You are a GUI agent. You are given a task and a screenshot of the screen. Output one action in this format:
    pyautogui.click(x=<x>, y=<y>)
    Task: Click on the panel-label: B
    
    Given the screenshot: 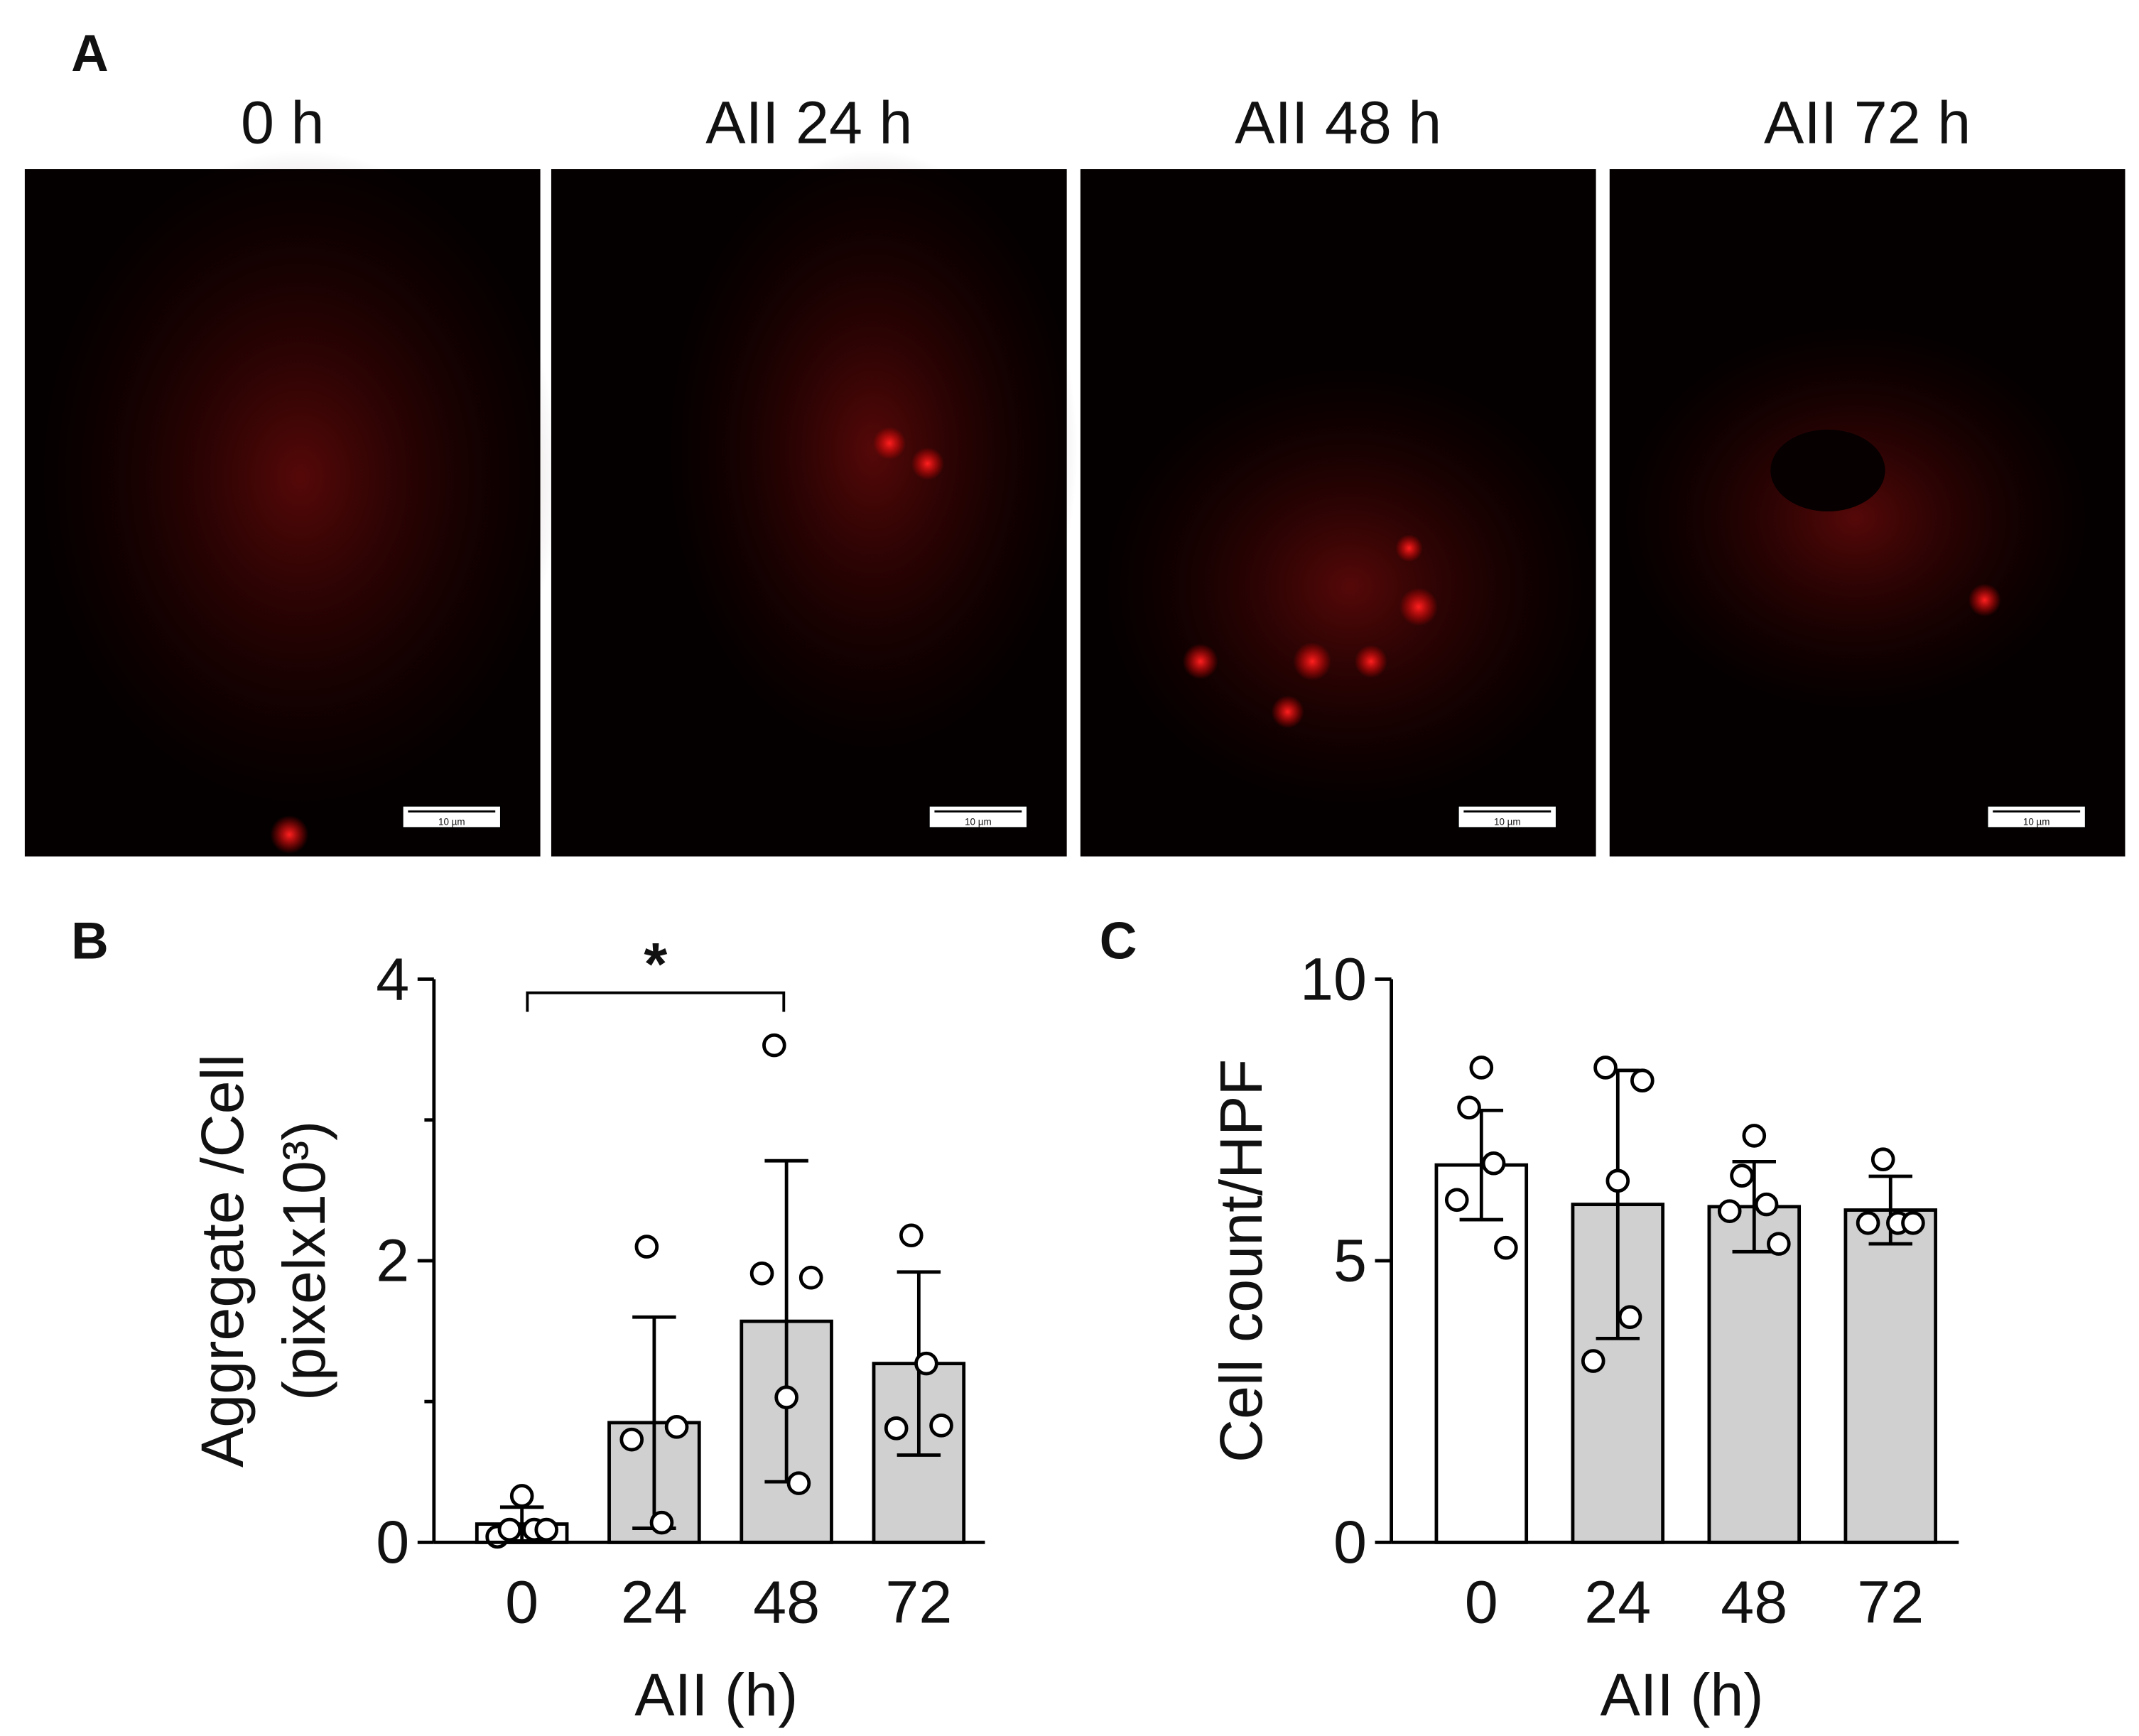 What is the action you would take?
    pyautogui.click(x=90, y=941)
    